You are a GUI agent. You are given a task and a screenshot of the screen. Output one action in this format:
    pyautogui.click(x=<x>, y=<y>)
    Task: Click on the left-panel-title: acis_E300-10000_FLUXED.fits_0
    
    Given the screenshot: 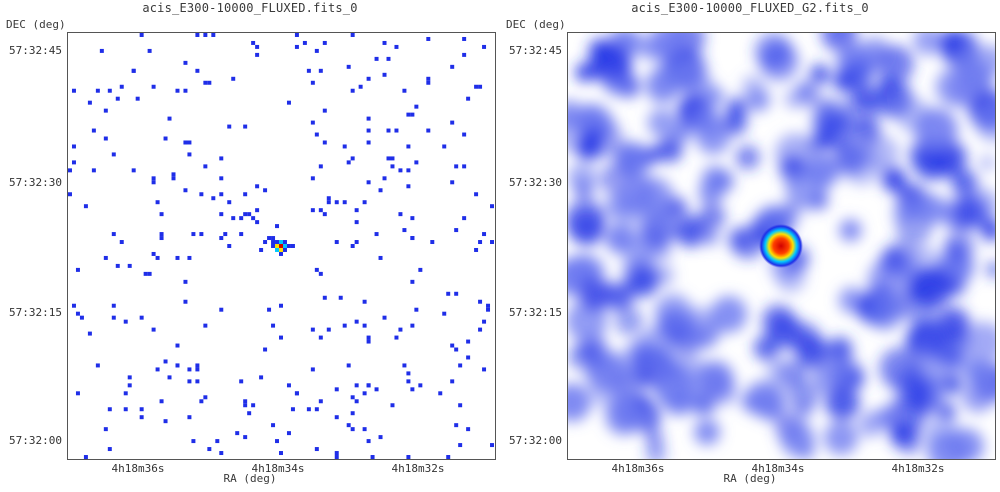 What is the action you would take?
    pyautogui.click(x=250, y=8)
    